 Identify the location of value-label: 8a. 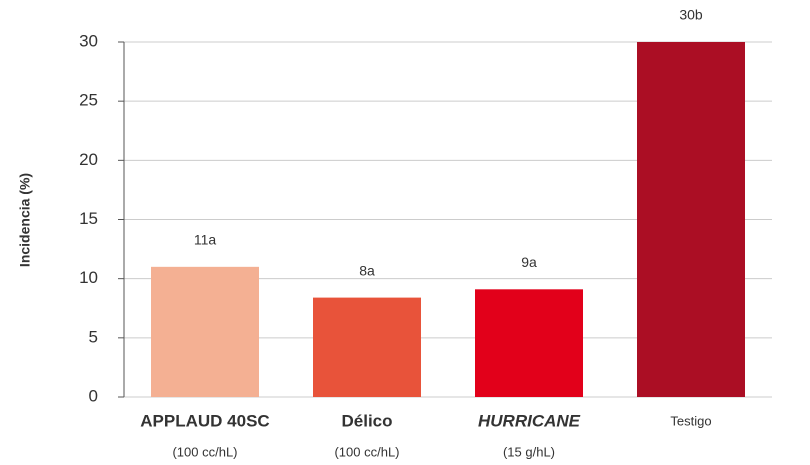
(367, 270).